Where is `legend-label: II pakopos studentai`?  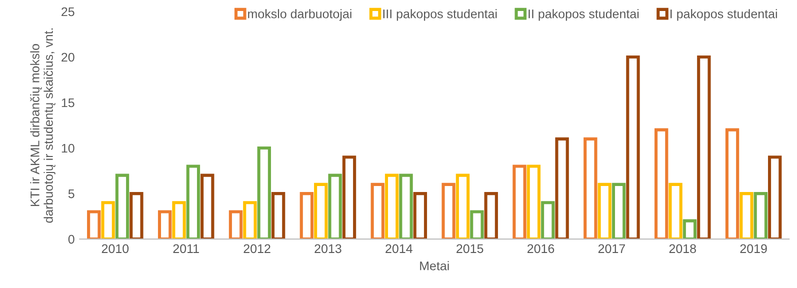 legend-label: II pakopos studentai is located at coordinates (583, 15).